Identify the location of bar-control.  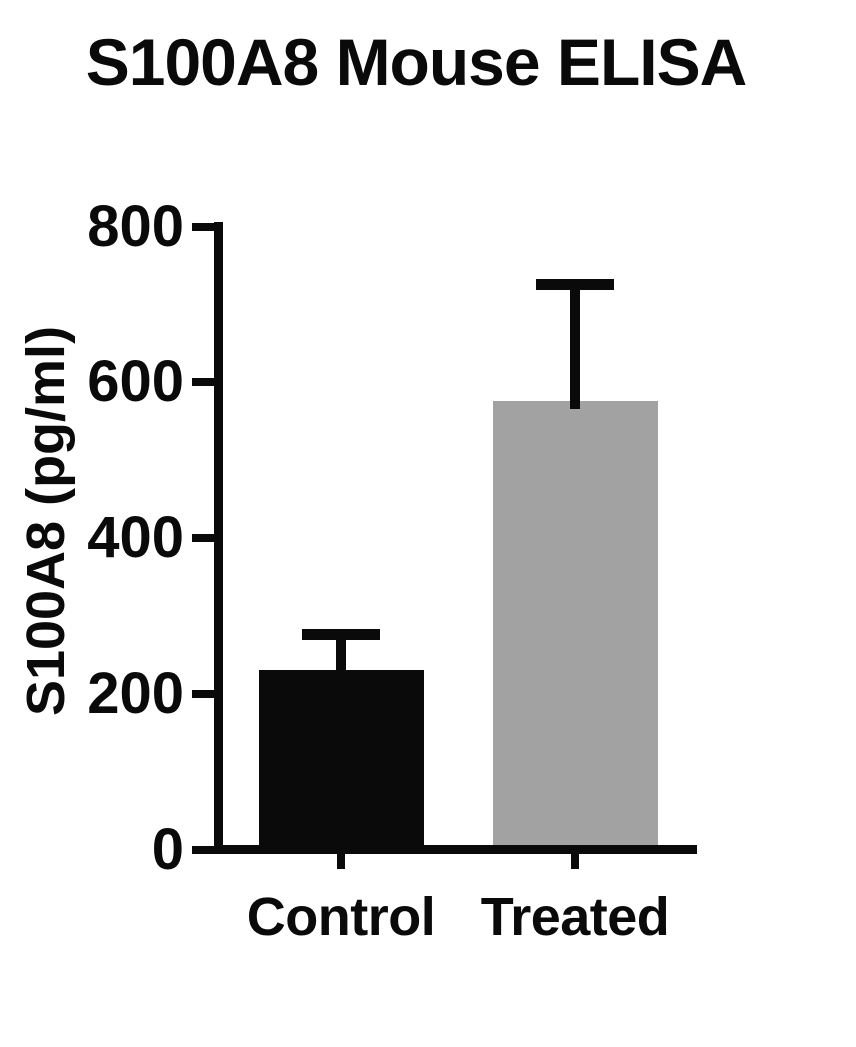
(341, 757).